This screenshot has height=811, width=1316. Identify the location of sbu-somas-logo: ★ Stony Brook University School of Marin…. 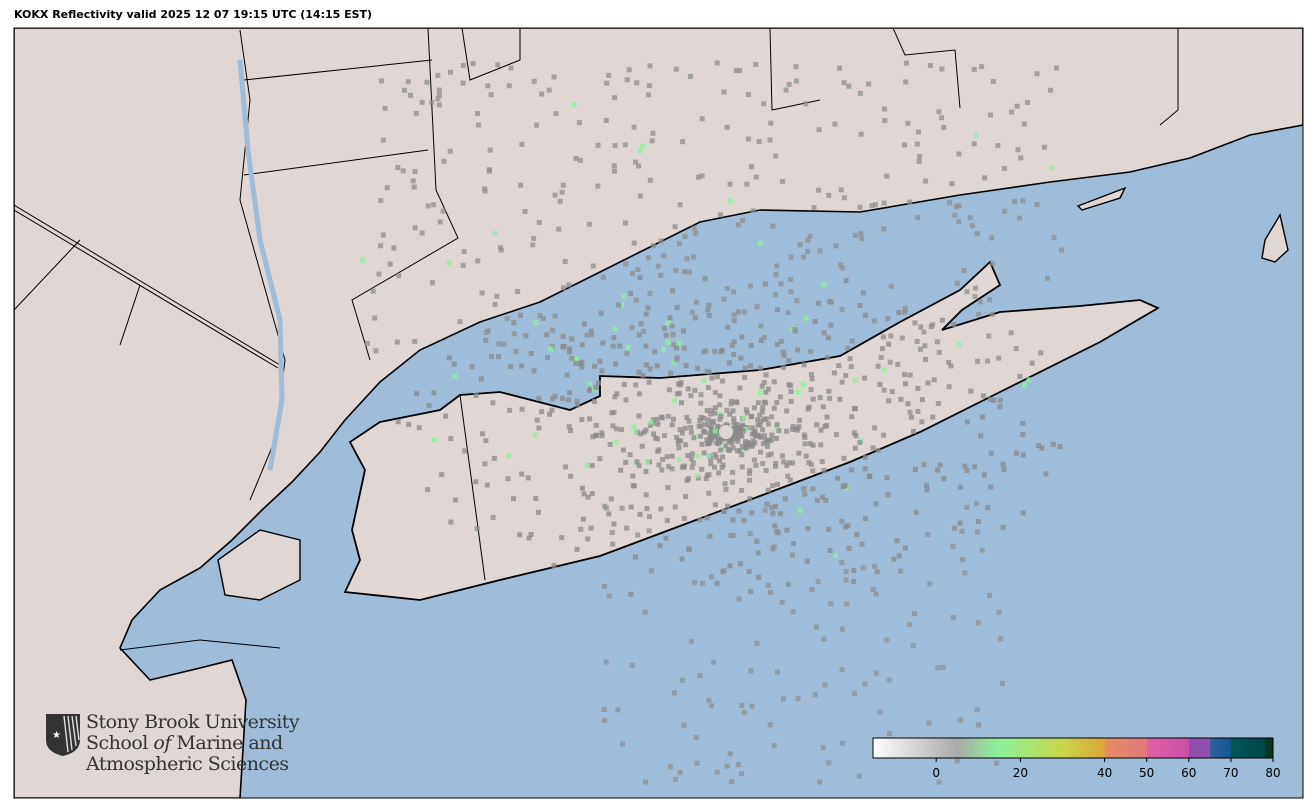
(172, 743).